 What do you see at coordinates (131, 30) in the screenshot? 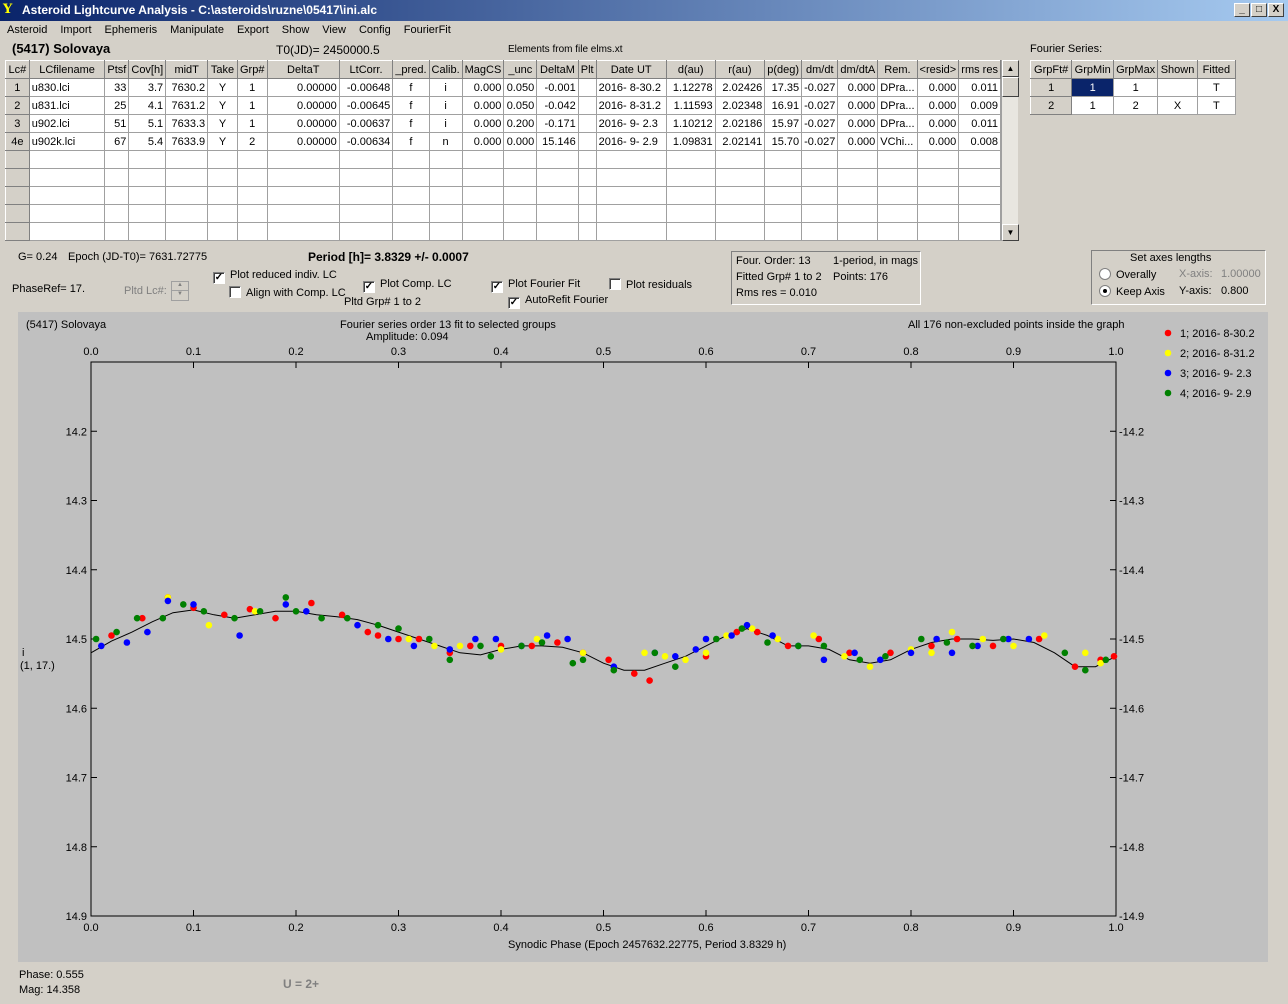
I see `menu-ephemeris: Ephemeris` at bounding box center [131, 30].